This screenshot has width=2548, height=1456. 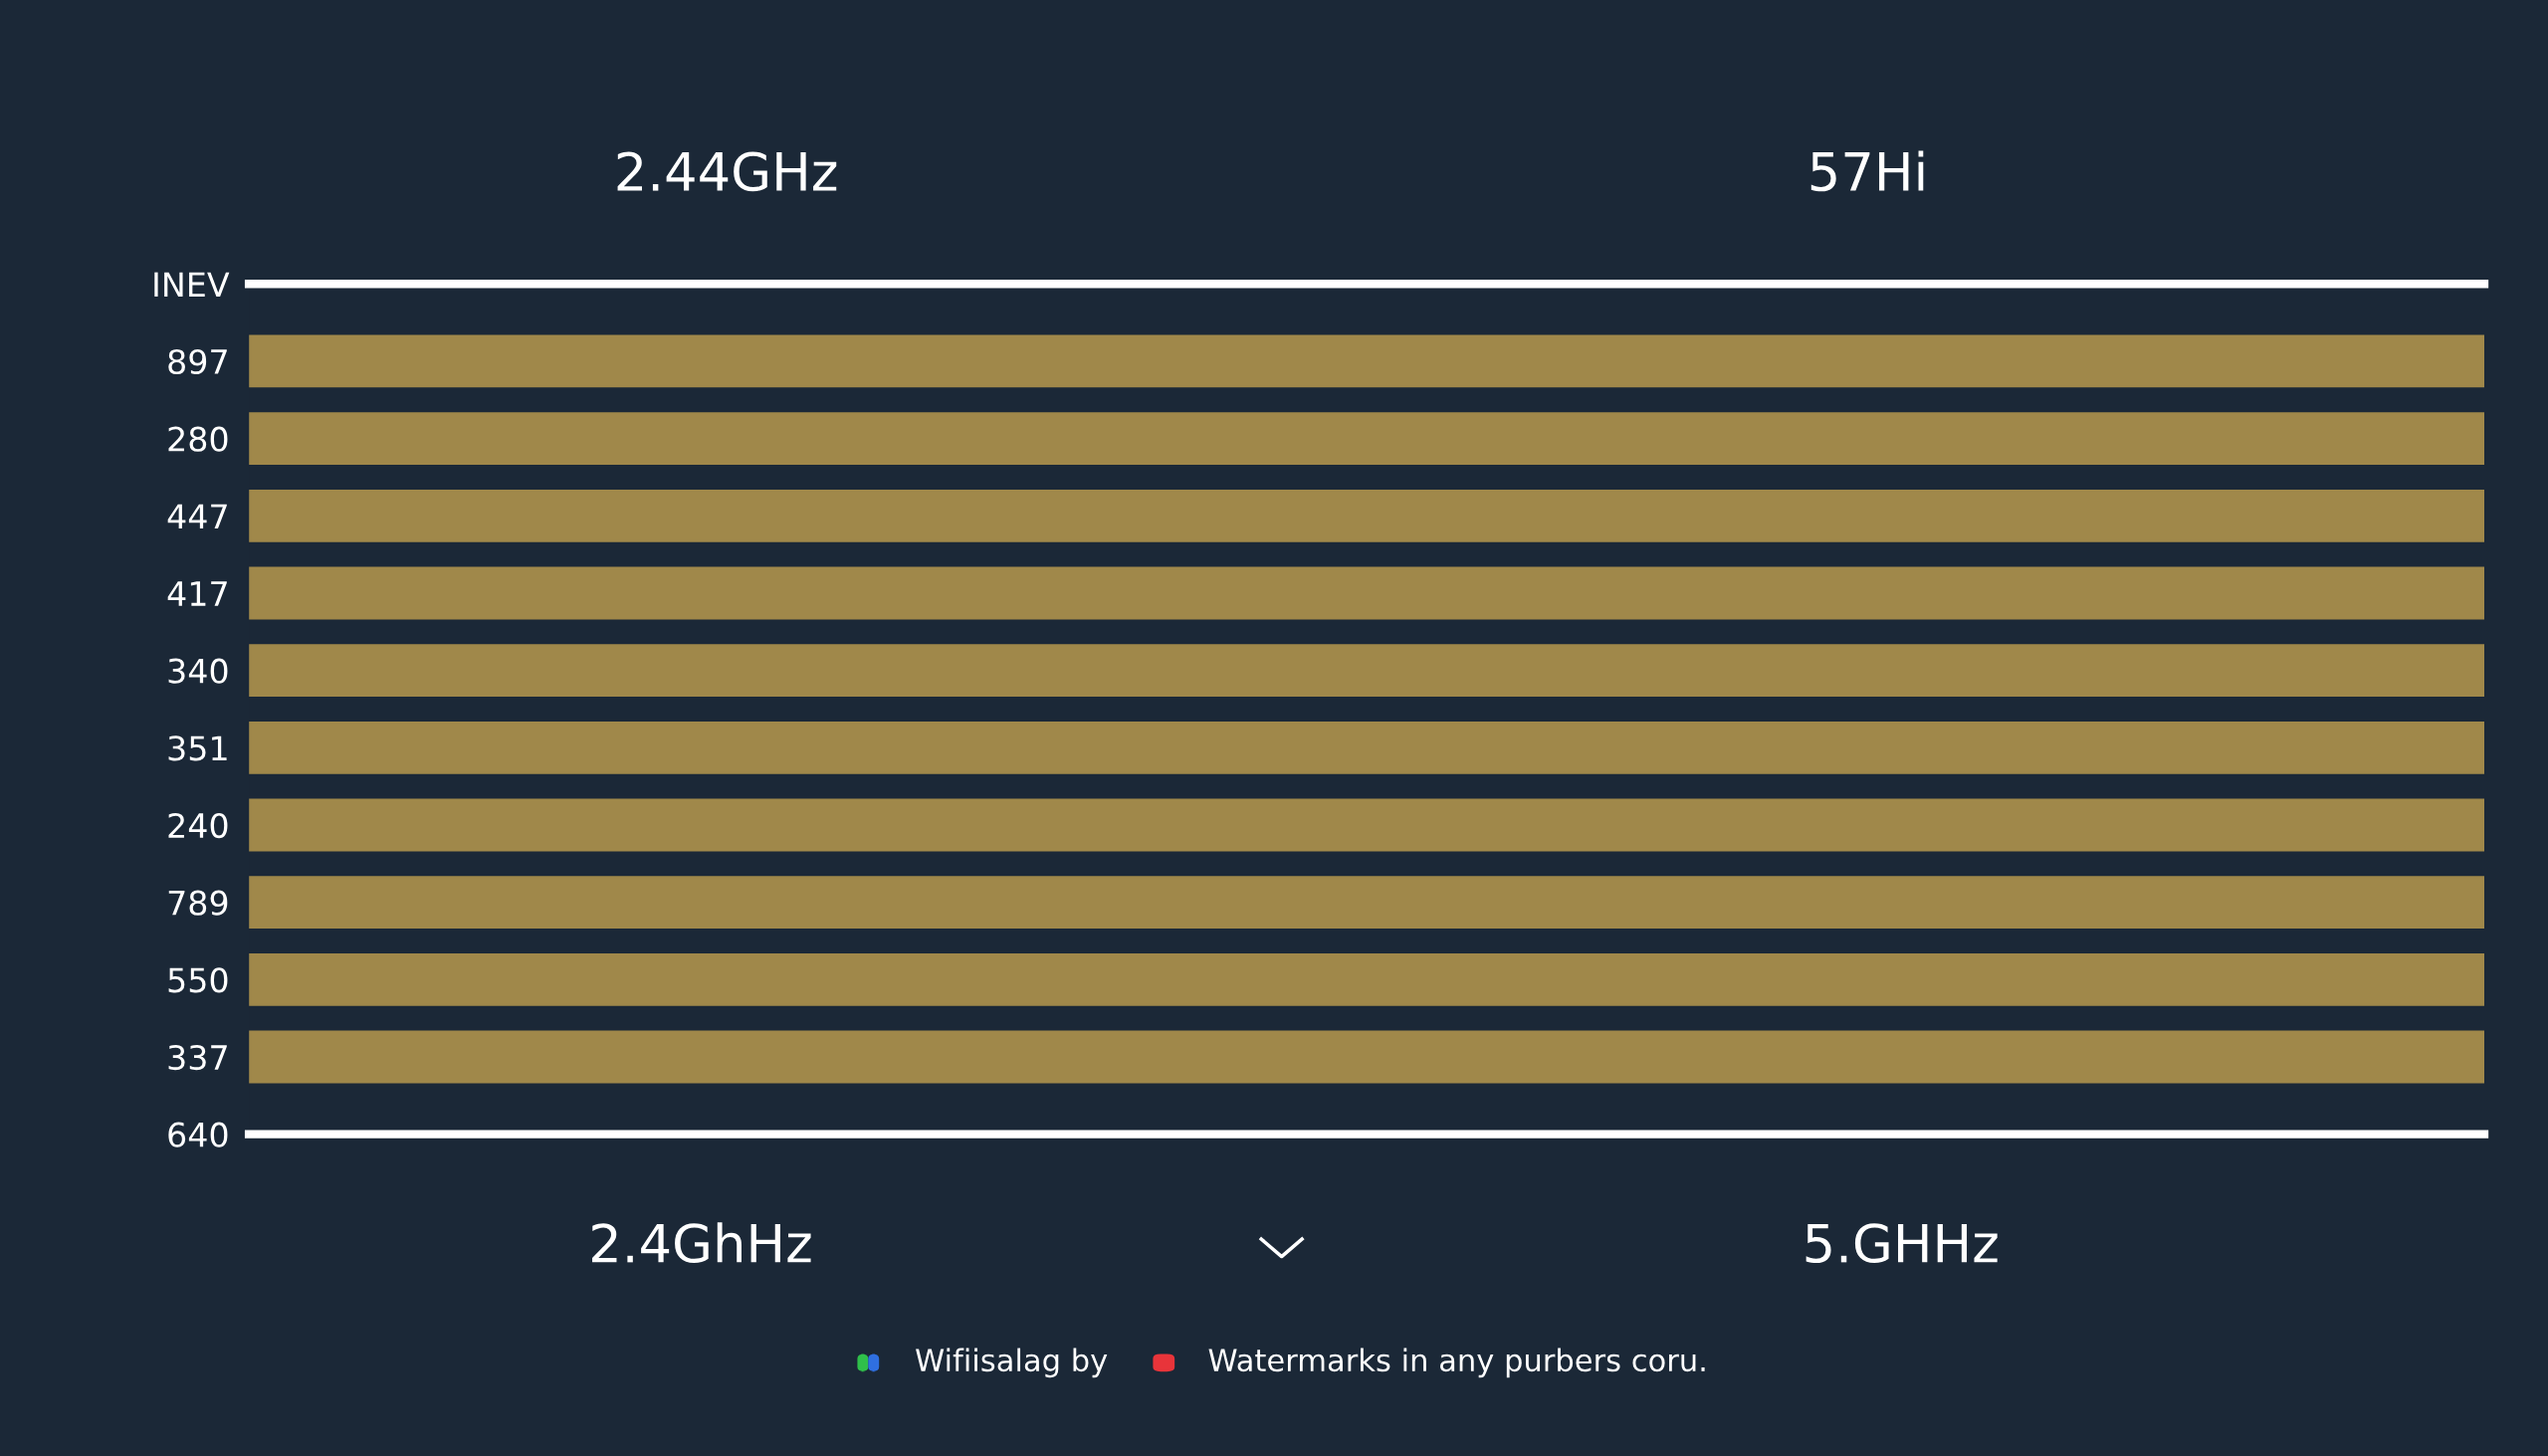 I want to click on y-tick-label: 340, so click(x=198, y=671).